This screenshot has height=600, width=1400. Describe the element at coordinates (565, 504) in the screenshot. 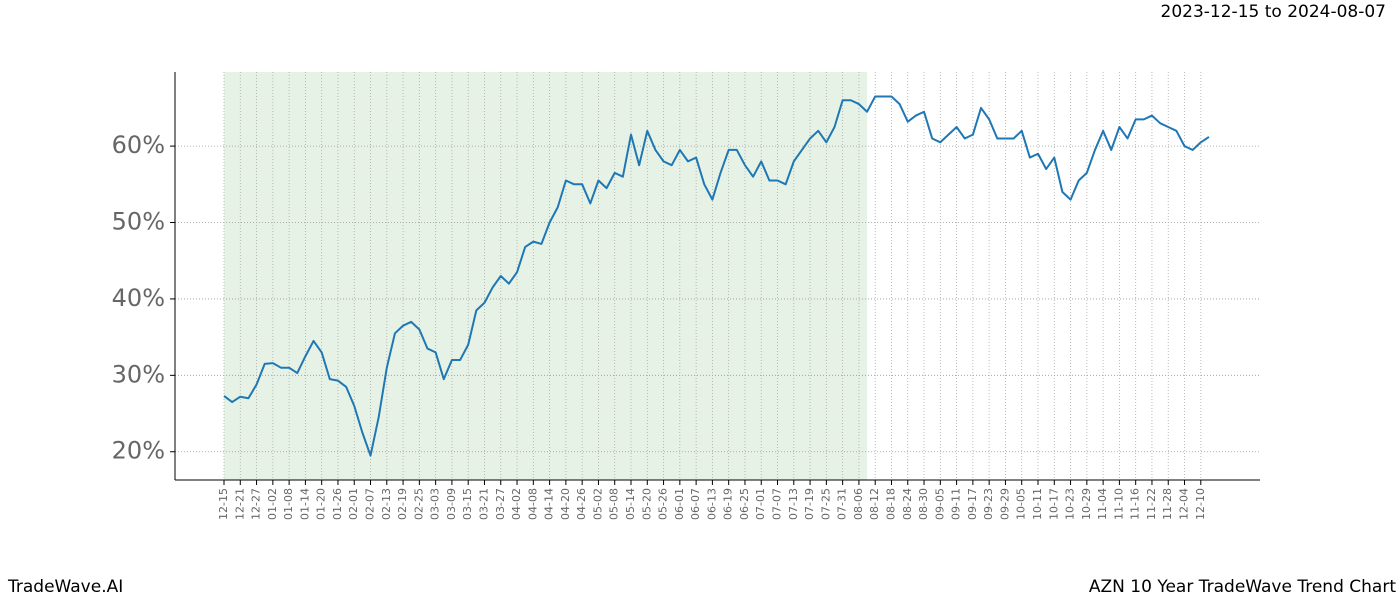

I see `x-tick-label: 04-20` at that location.